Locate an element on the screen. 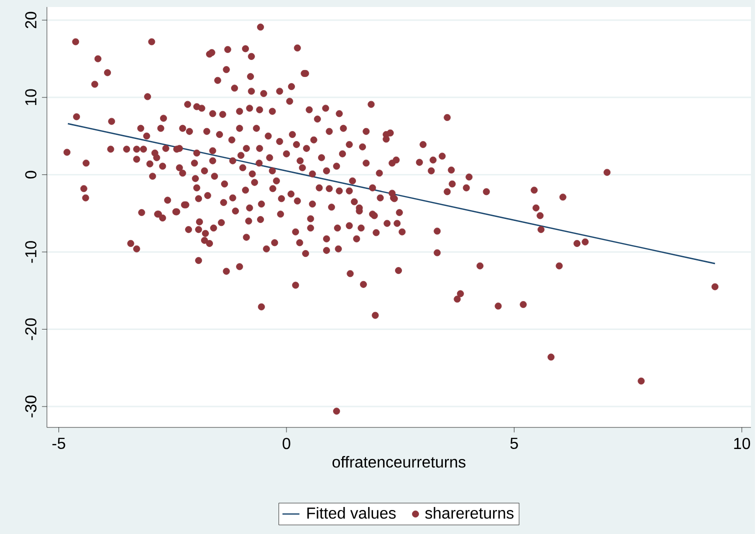 The image size is (756, 534). y-tick-label: -20 is located at coordinates (30, 329).